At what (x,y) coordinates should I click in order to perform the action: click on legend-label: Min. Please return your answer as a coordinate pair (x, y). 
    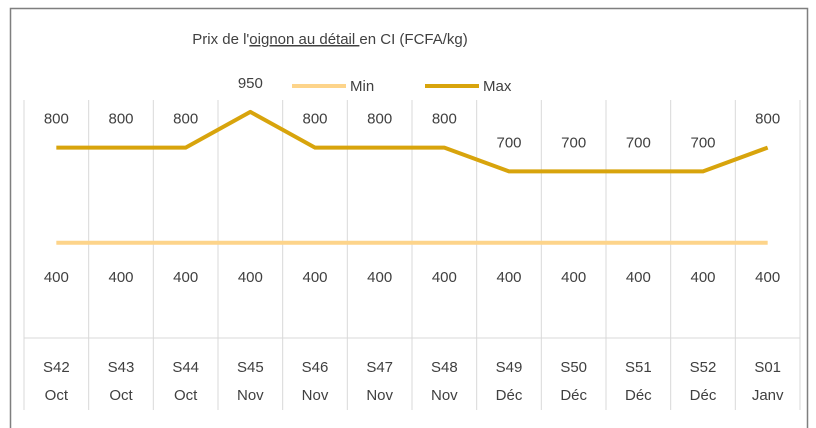
    Looking at the image, I should click on (362, 86).